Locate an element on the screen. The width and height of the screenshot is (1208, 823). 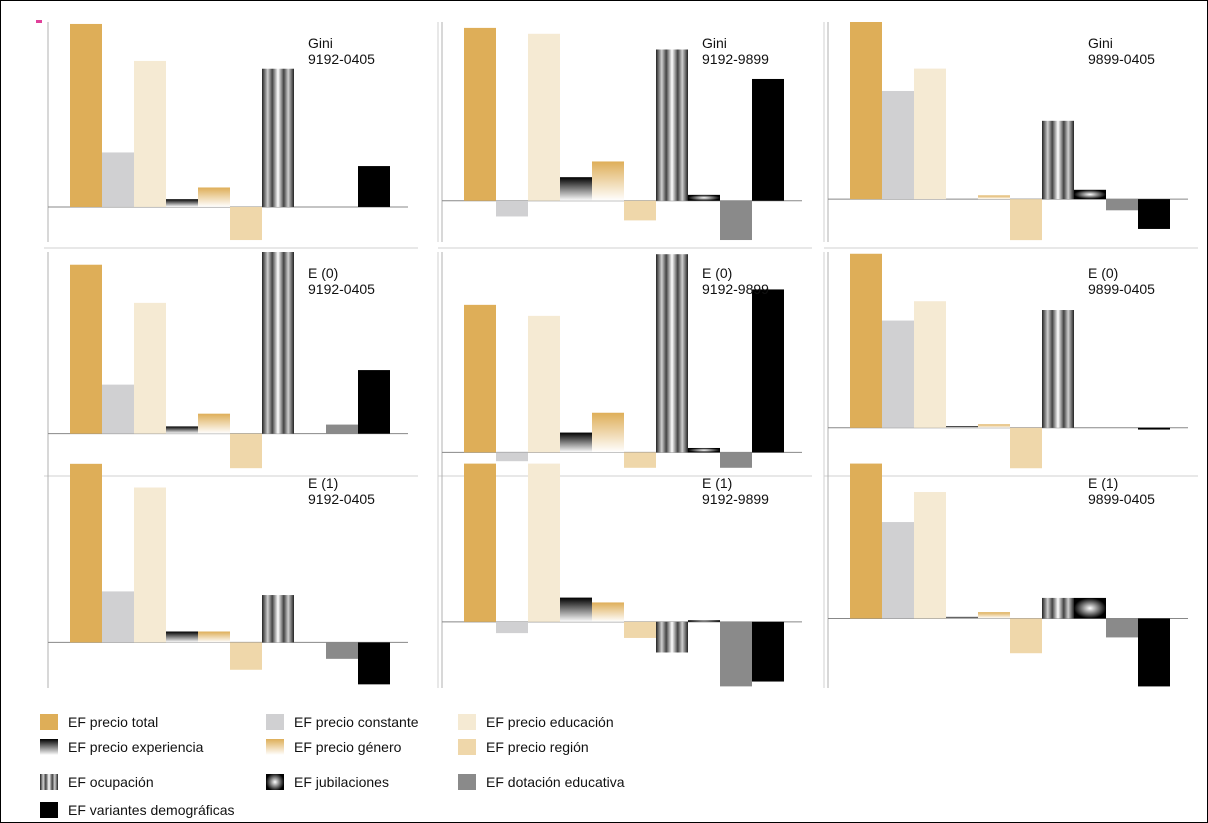
legend-label: EF precio constante is located at coordinates (356, 722).